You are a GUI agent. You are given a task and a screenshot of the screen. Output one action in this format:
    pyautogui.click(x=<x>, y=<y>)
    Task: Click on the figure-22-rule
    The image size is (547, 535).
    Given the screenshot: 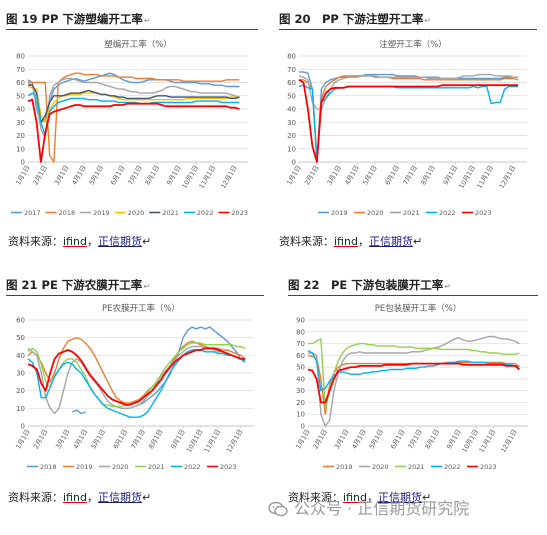 What is the action you would take?
    pyautogui.click(x=413, y=295)
    